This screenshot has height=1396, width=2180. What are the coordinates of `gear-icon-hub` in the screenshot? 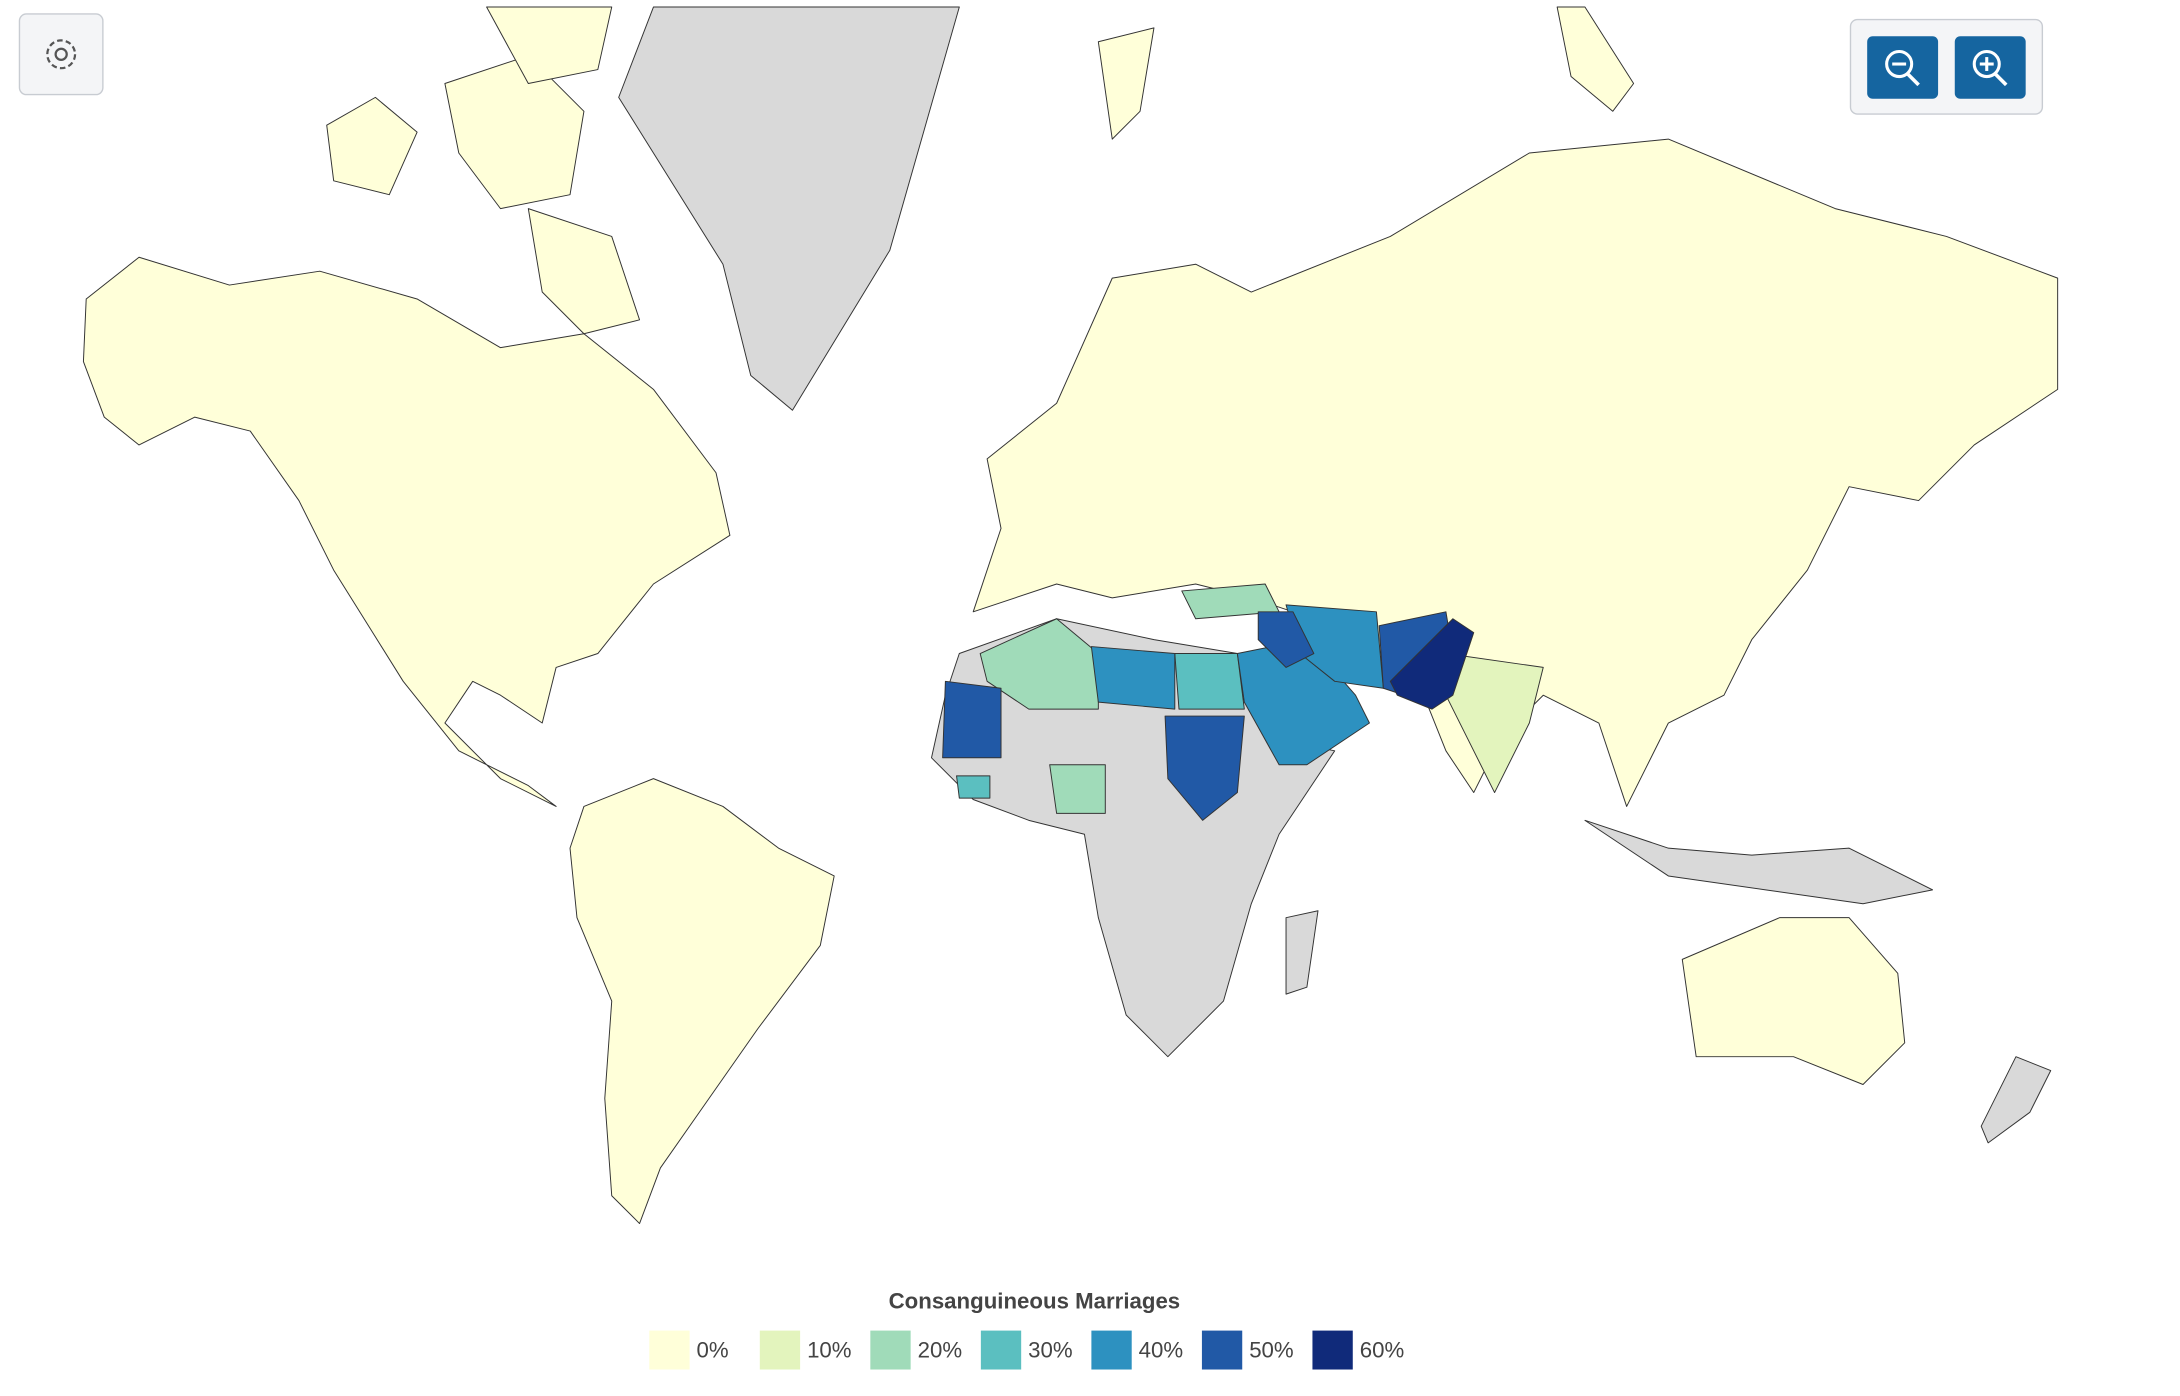 It's located at (61, 54).